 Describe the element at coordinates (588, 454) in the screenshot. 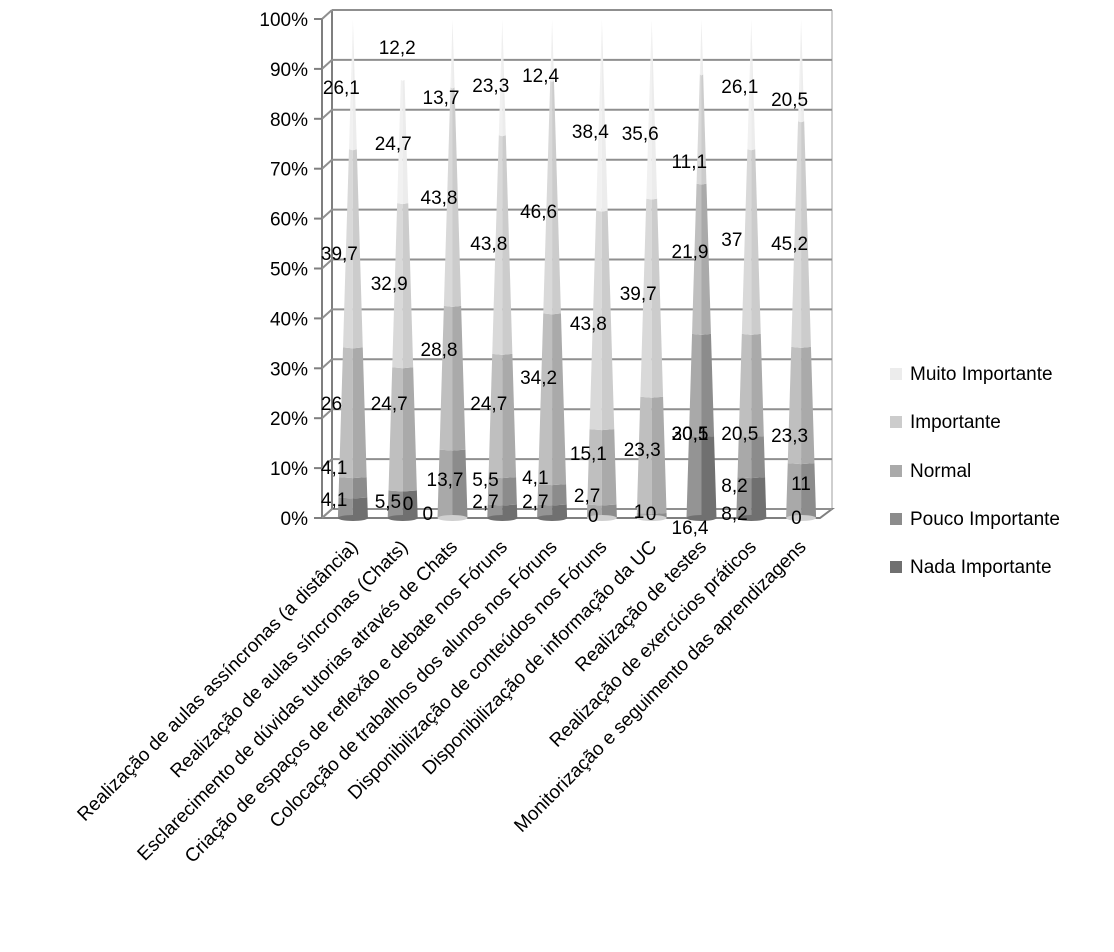

I see `data-label: 15,1` at that location.